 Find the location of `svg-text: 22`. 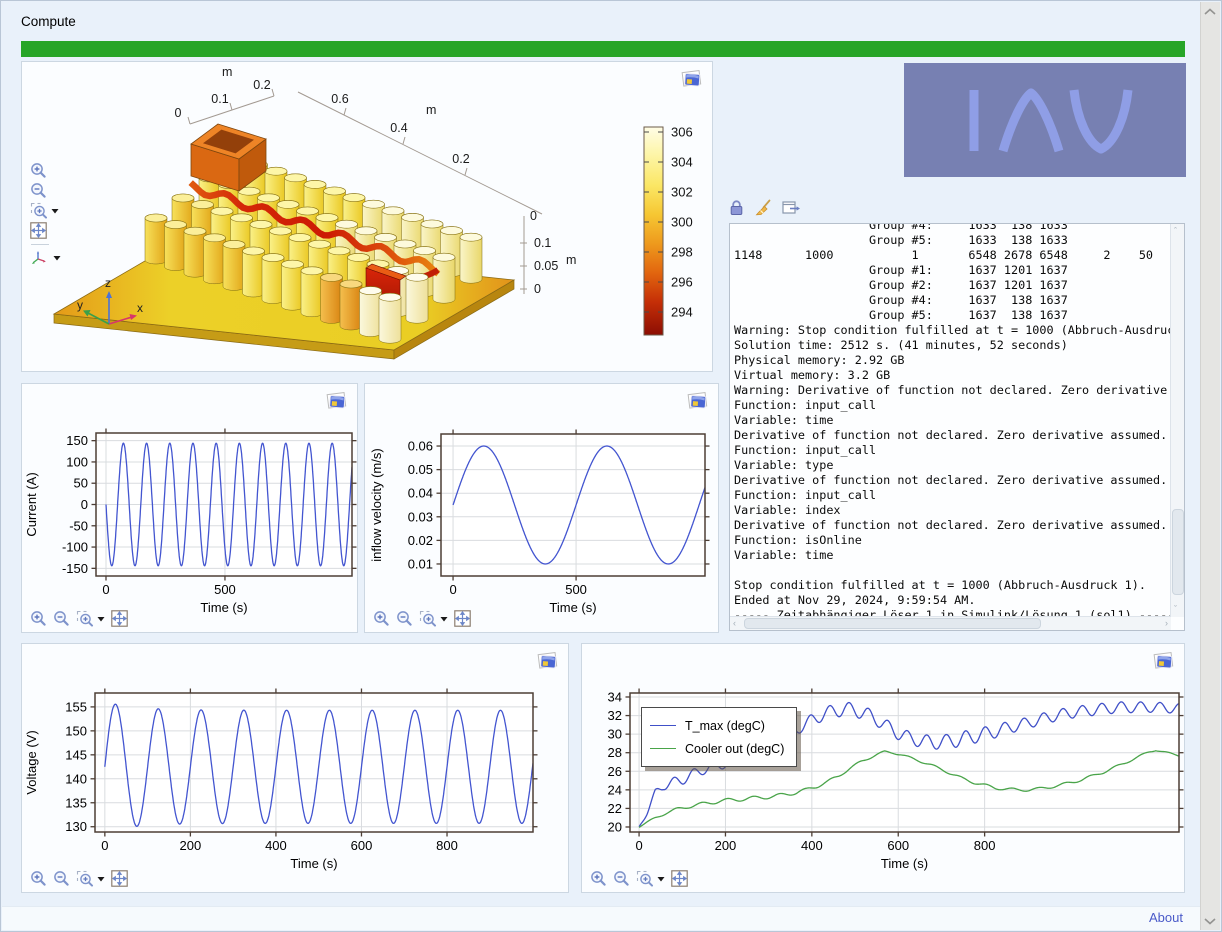

svg-text: 22 is located at coordinates (615, 808).